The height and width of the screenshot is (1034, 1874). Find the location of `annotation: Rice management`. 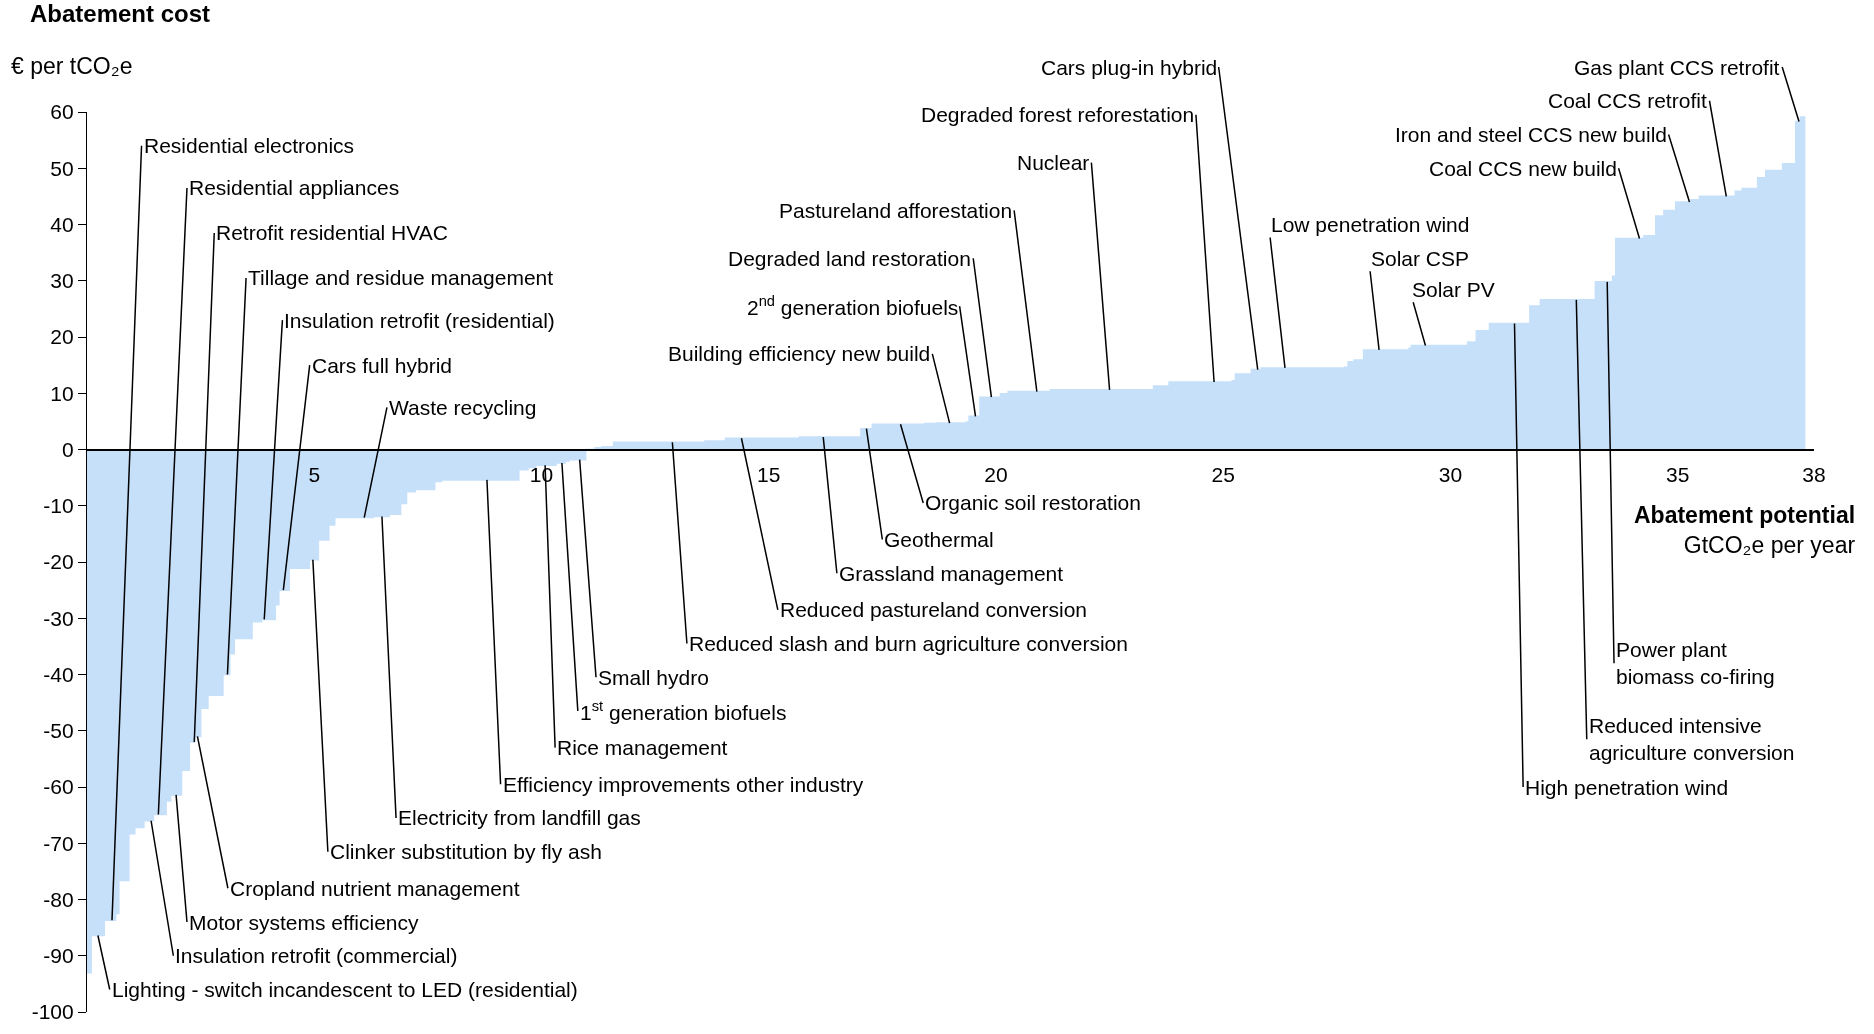

annotation: Rice management is located at coordinates (642, 747).